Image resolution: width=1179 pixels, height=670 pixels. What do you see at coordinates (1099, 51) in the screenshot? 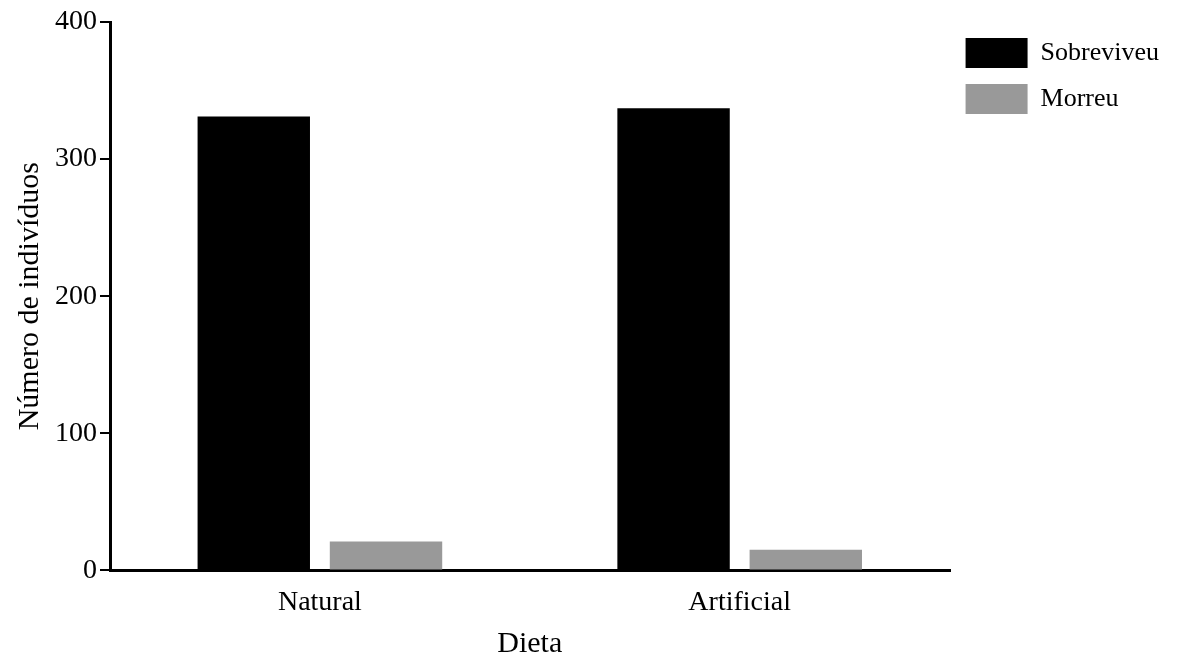
I see `legend-label: Sobreviveu` at bounding box center [1099, 51].